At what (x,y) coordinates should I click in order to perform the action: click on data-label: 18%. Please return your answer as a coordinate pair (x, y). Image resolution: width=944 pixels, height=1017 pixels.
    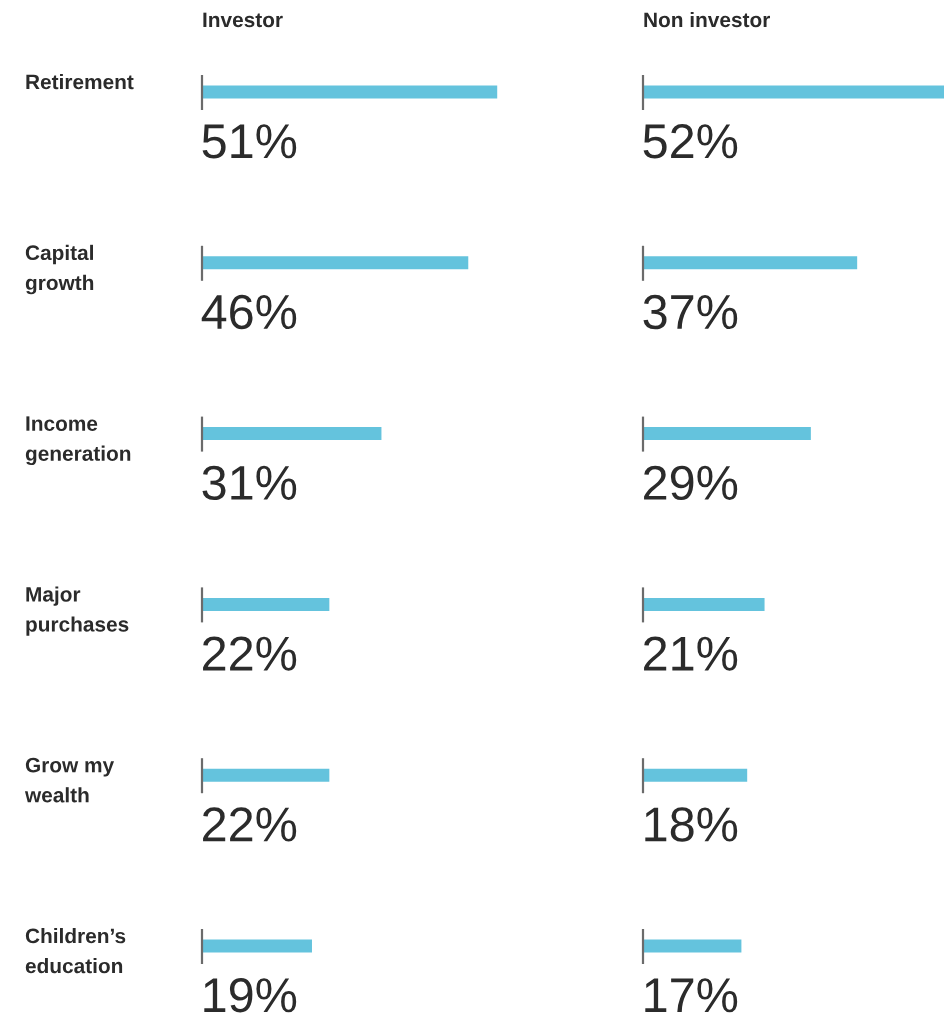
    Looking at the image, I should click on (691, 824).